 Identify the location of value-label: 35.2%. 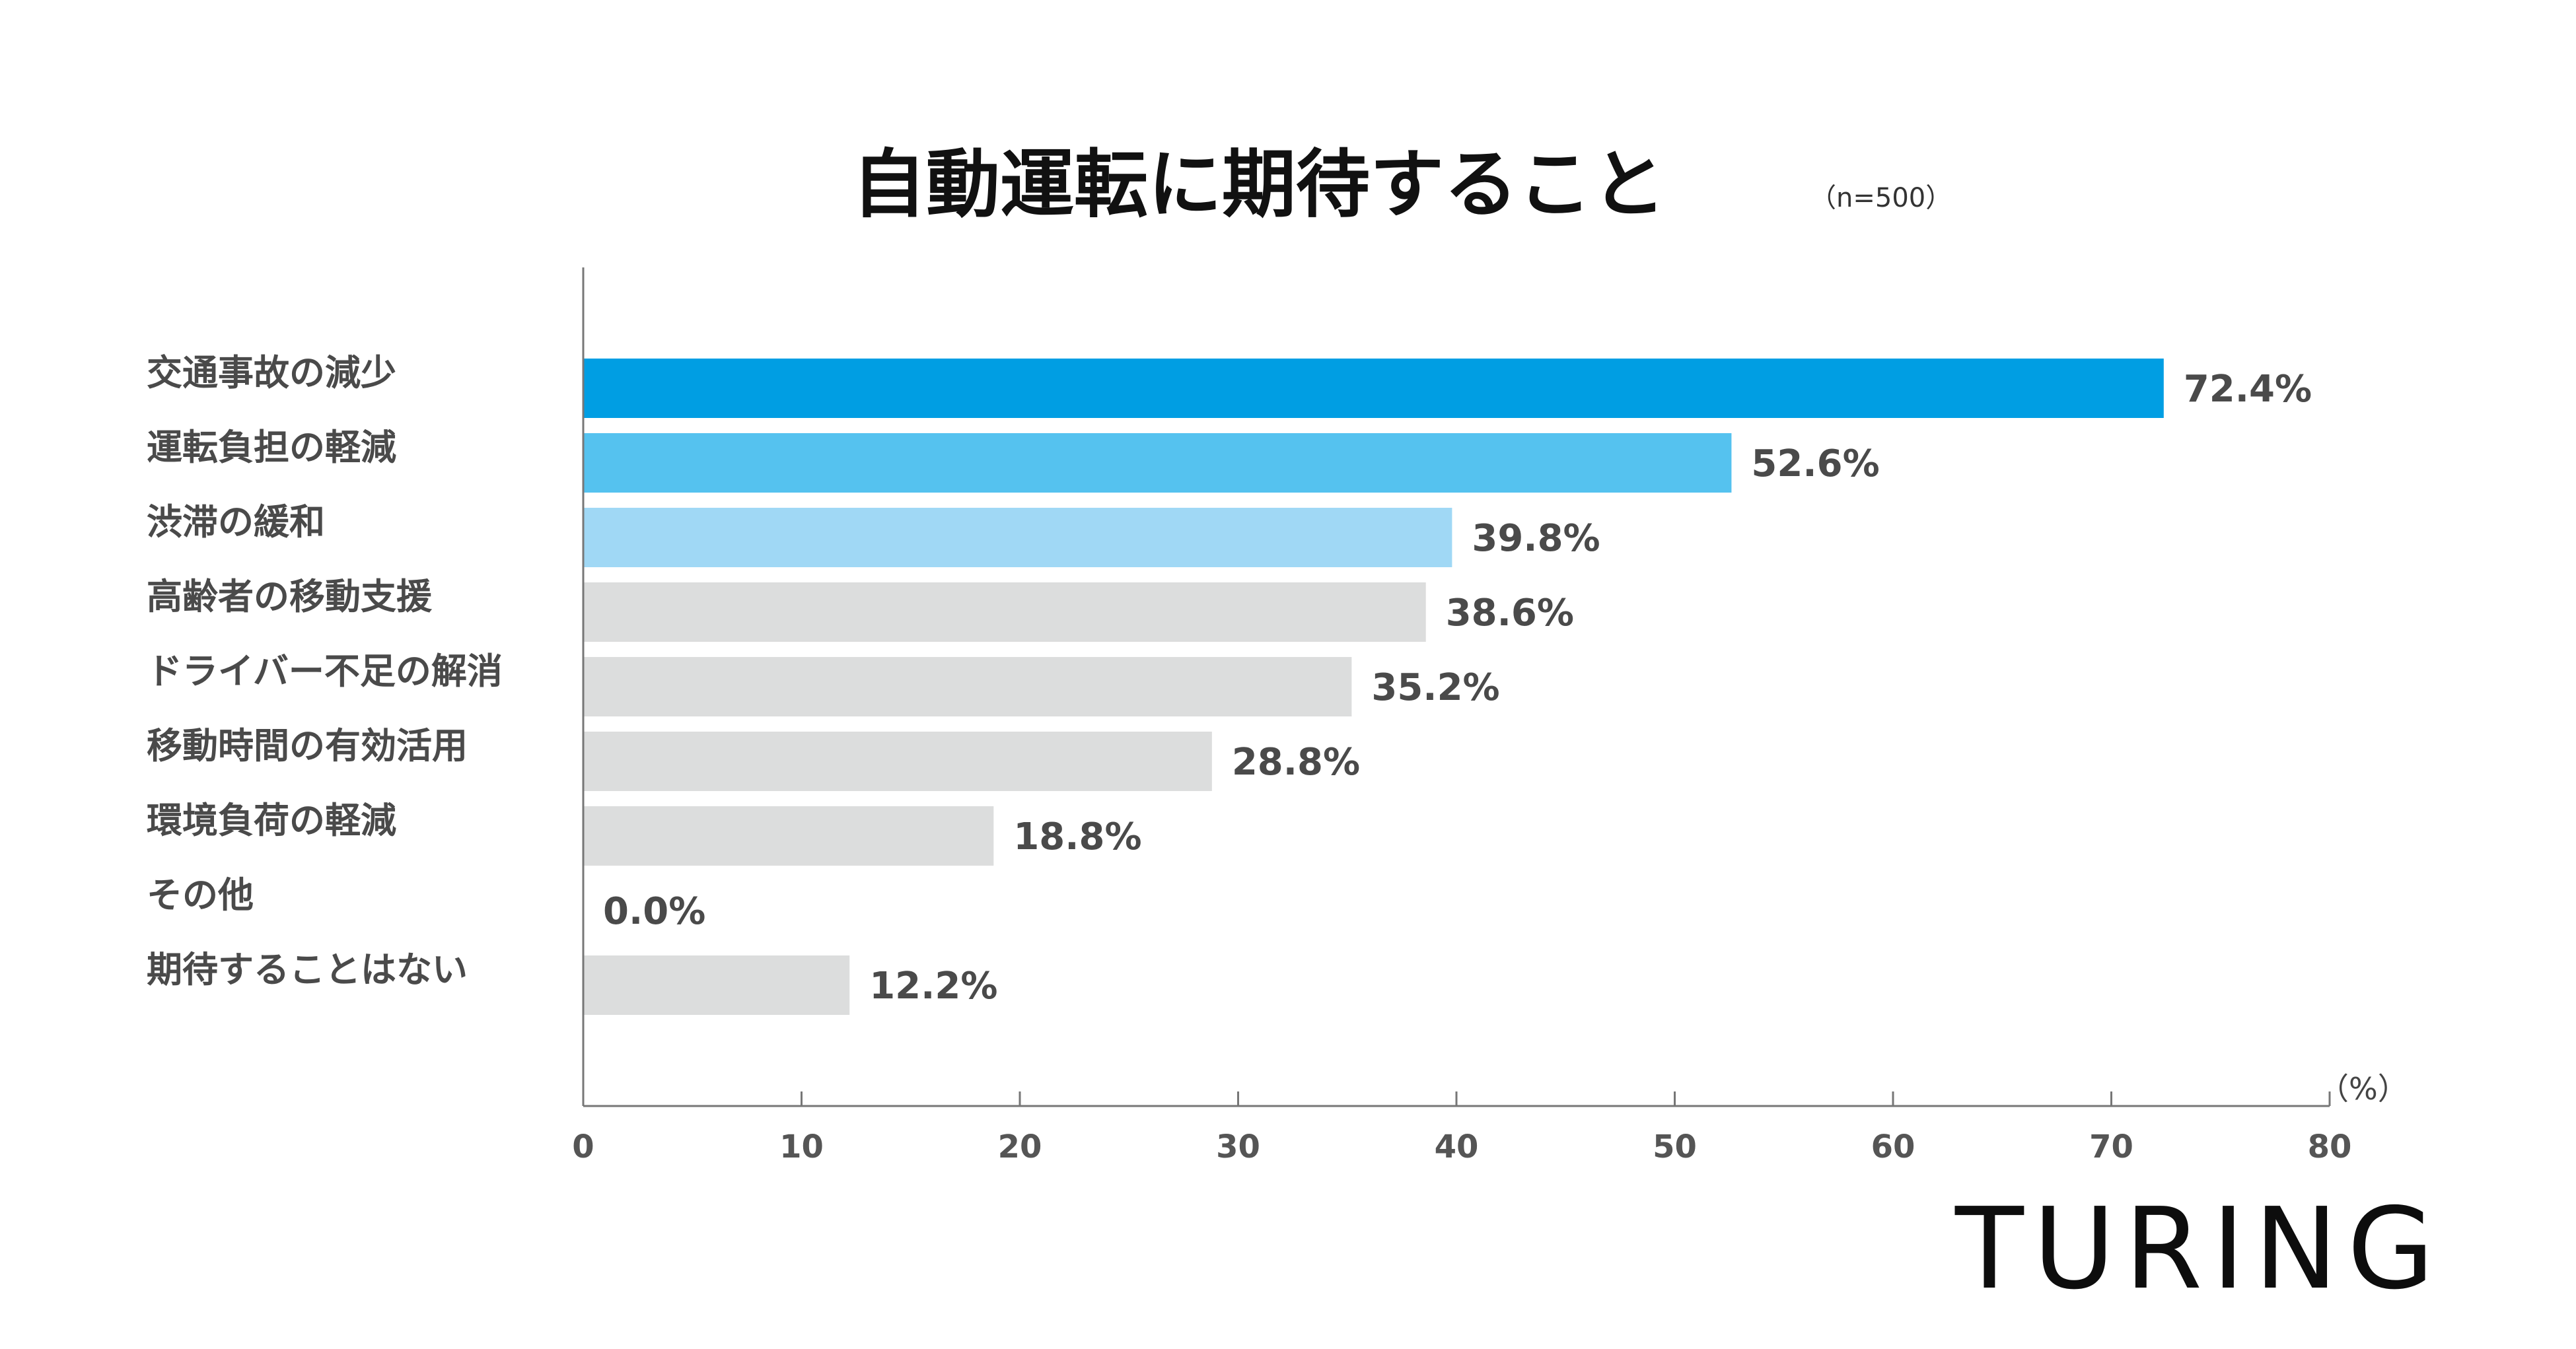
(1435, 687).